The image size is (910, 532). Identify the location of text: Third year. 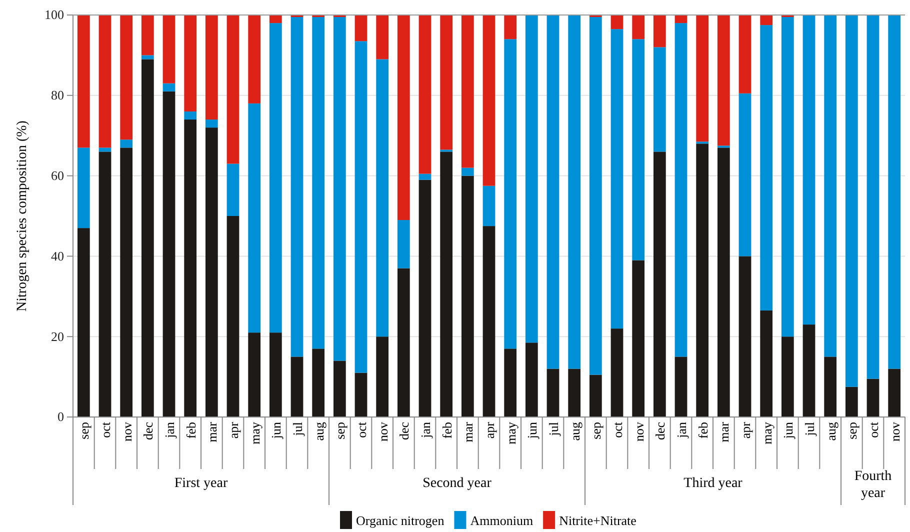
(713, 483).